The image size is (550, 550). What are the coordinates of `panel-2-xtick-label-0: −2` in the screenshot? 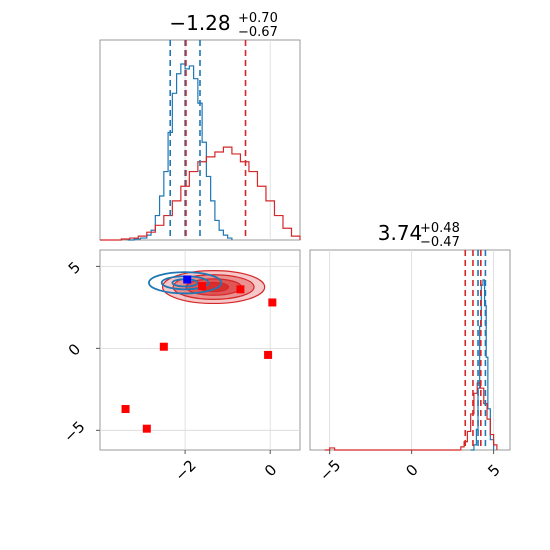 It's located at (185, 470).